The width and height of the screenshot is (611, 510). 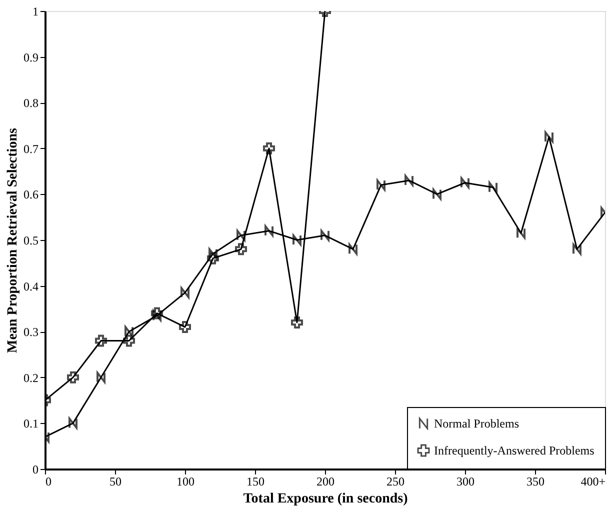 What do you see at coordinates (31, 57) in the screenshot?
I see `y-tick-label: 0.9` at bounding box center [31, 57].